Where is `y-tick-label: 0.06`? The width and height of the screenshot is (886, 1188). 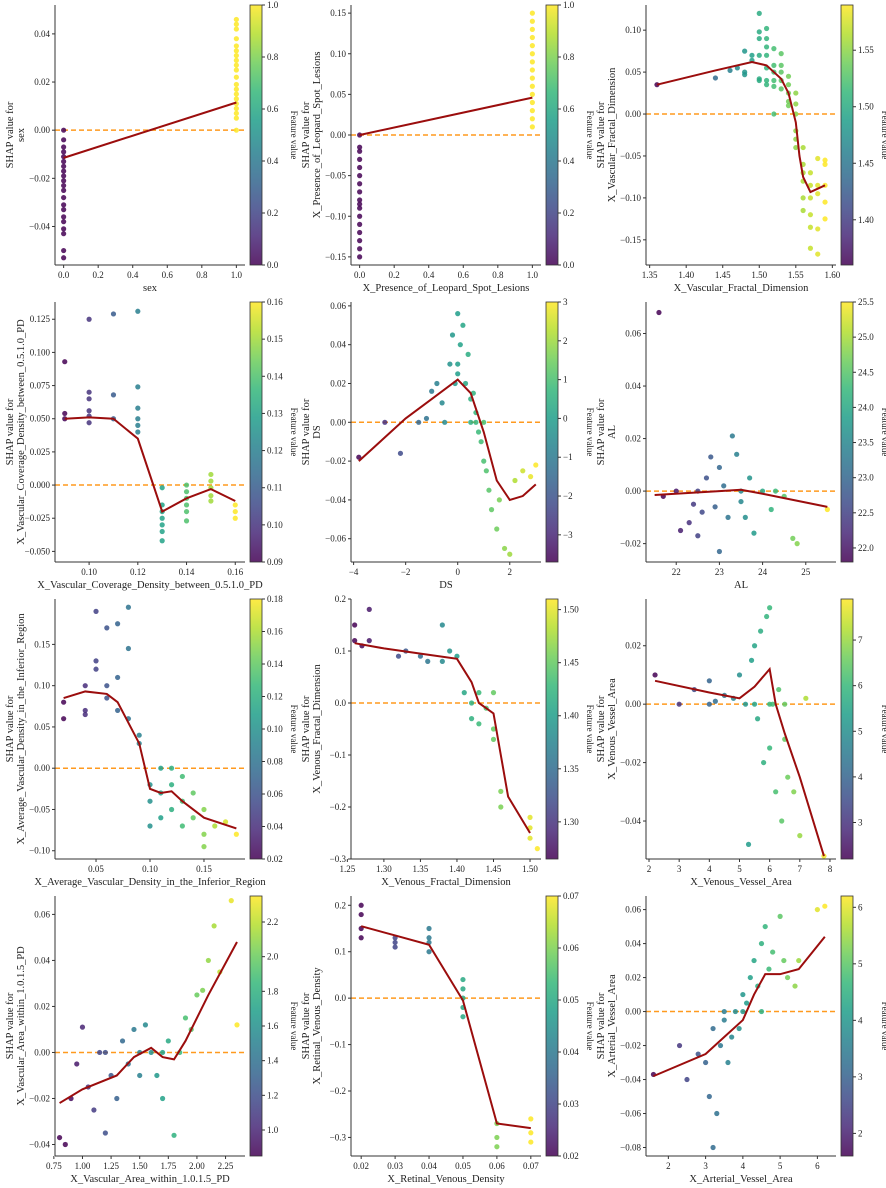 y-tick-label: 0.06 is located at coordinates (633, 334).